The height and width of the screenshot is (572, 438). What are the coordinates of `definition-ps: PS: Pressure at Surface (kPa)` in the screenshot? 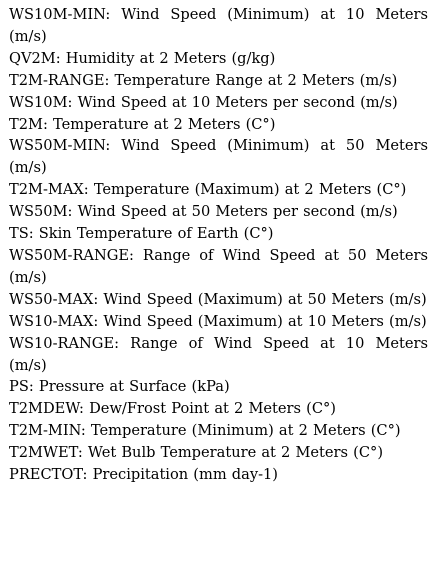 It's located at (119, 387).